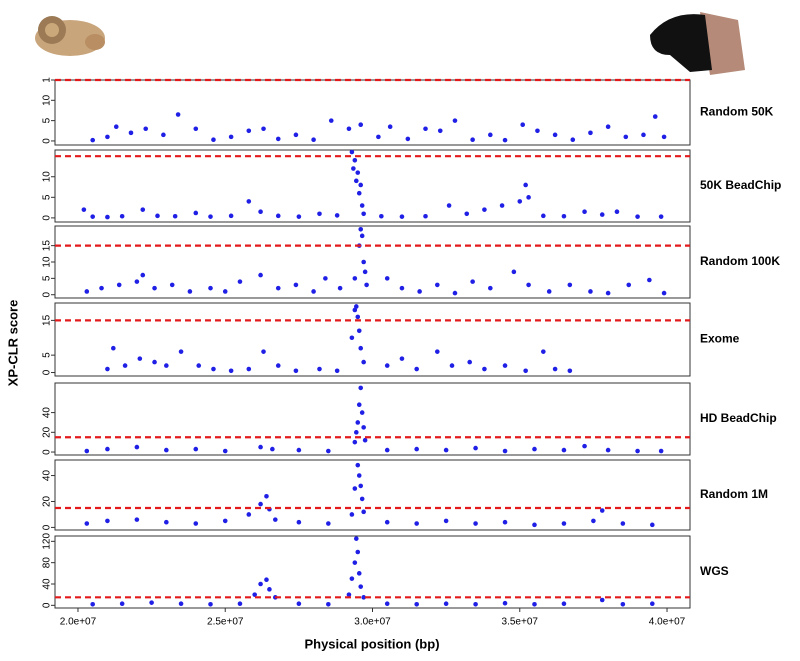  Describe the element at coordinates (667, 622) in the screenshot. I see `x-tick-label: 4.0e+07` at that location.